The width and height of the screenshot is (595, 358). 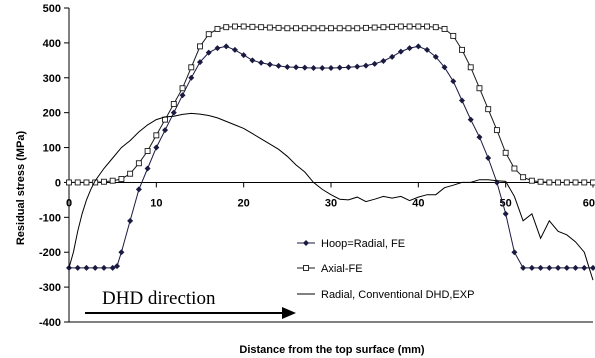 What do you see at coordinates (159, 298) in the screenshot?
I see `dhd-direction-label: DHD direction` at bounding box center [159, 298].